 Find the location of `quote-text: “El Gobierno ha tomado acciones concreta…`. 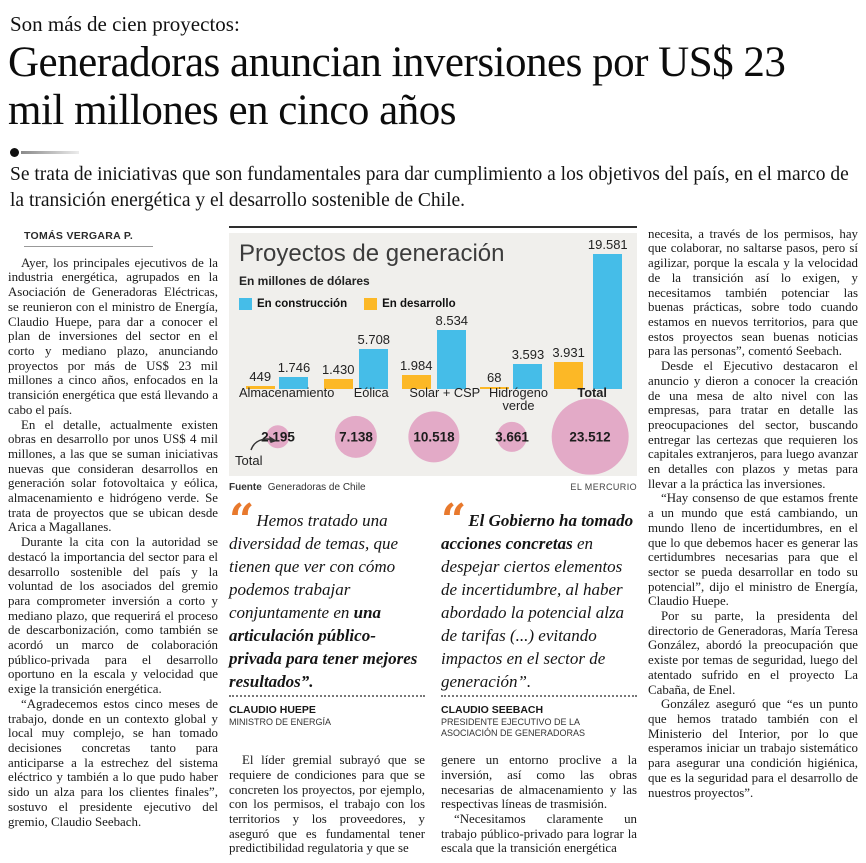

quote-text: “El Gobierno ha tomado acciones concreta… is located at coordinates (539, 596).